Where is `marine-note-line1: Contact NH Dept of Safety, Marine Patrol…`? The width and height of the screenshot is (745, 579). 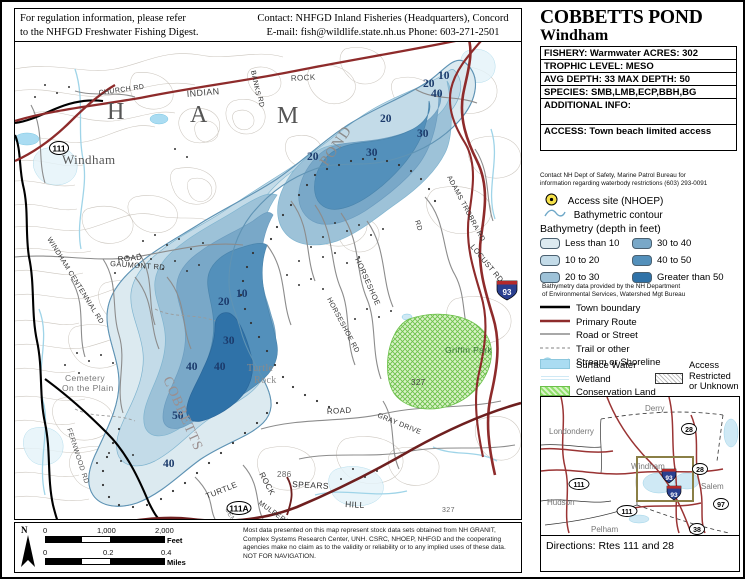
marine-note-line1: Contact NH Dept of Safety, Marine Patrol… is located at coordinates (613, 175).